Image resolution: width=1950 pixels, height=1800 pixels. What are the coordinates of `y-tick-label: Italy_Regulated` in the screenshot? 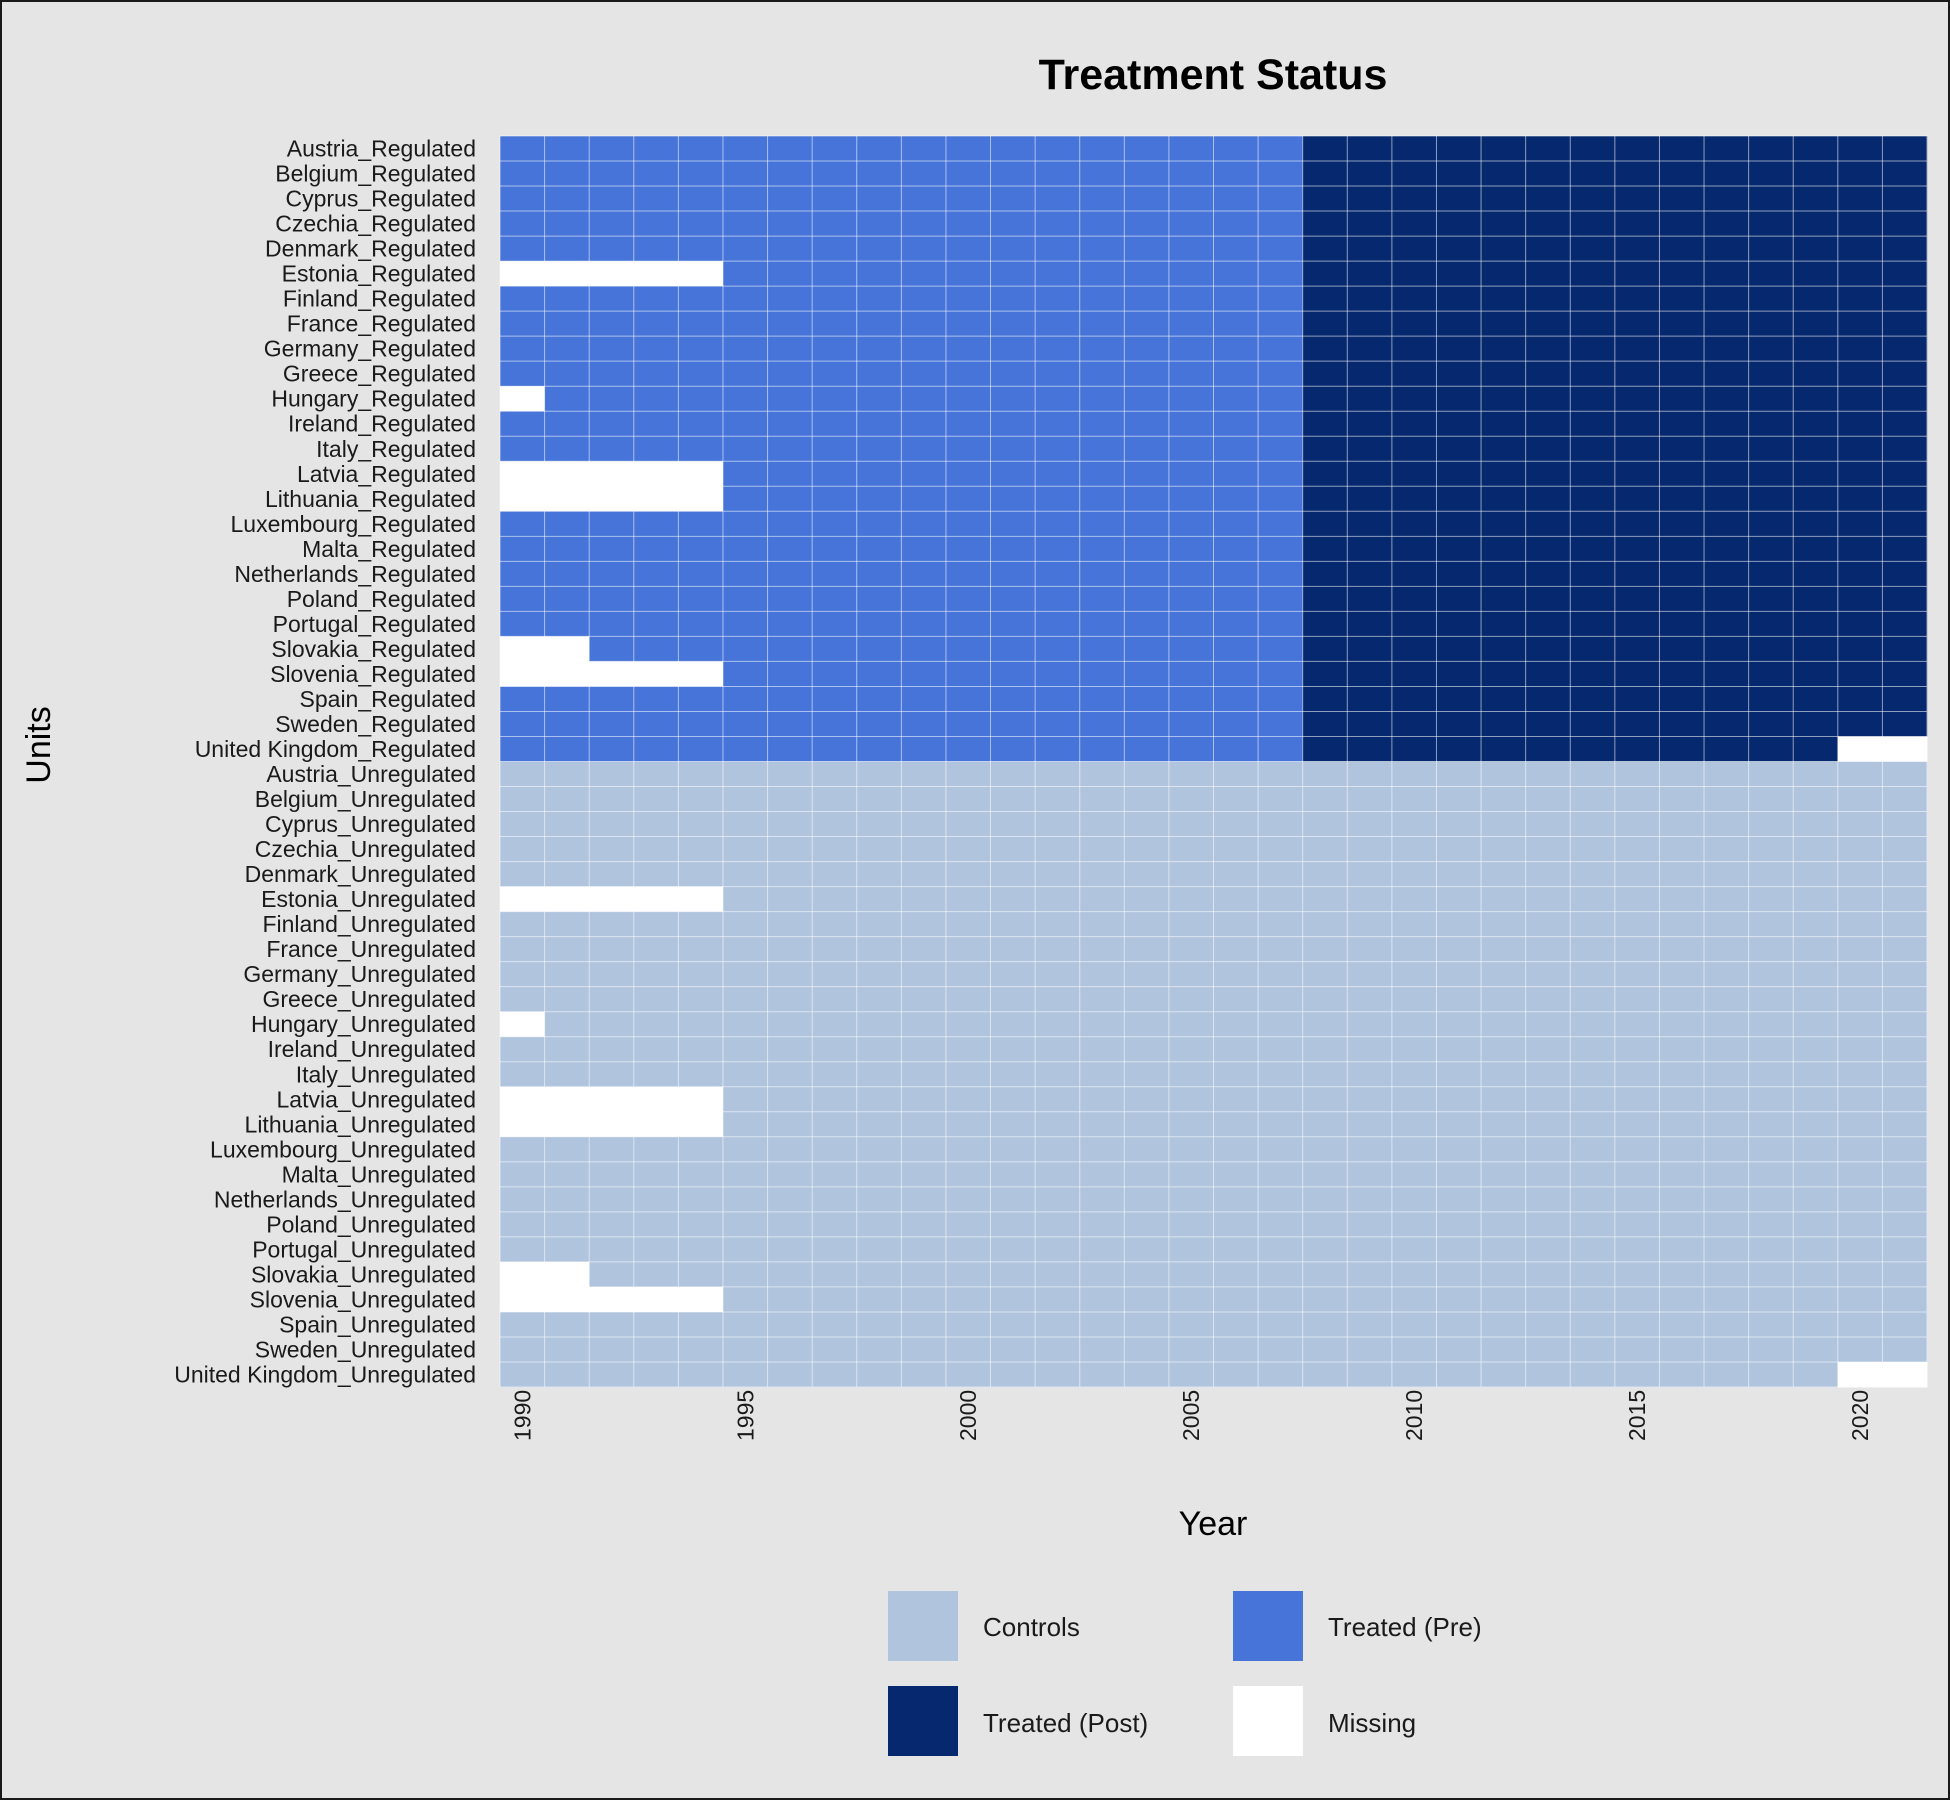 It's located at (396, 449).